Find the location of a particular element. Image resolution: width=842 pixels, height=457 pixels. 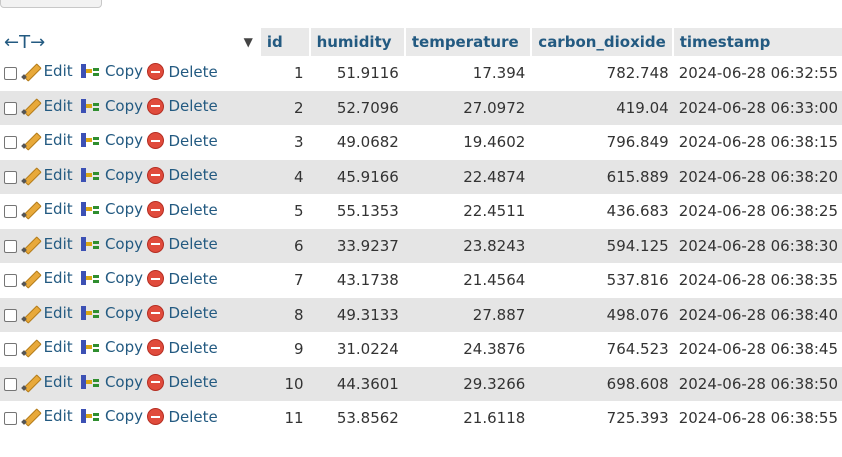

cell-humidity: 51.9116 is located at coordinates (367, 73).